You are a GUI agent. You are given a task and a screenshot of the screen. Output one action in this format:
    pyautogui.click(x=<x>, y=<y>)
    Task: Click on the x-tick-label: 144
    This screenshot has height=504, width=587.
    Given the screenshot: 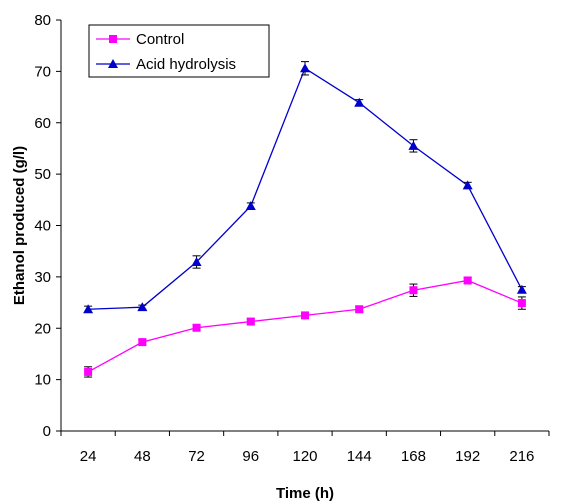 What is the action you would take?
    pyautogui.click(x=359, y=456)
    